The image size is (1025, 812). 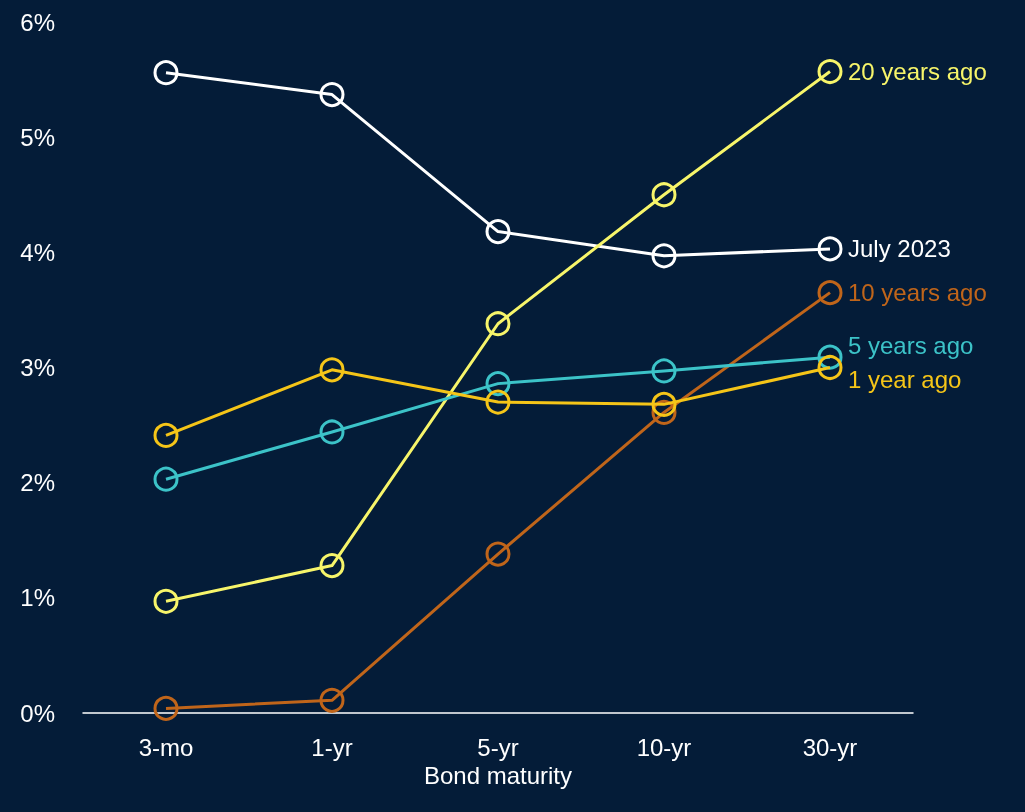 What do you see at coordinates (37, 252) in the screenshot?
I see `y-tick-label: 4%` at bounding box center [37, 252].